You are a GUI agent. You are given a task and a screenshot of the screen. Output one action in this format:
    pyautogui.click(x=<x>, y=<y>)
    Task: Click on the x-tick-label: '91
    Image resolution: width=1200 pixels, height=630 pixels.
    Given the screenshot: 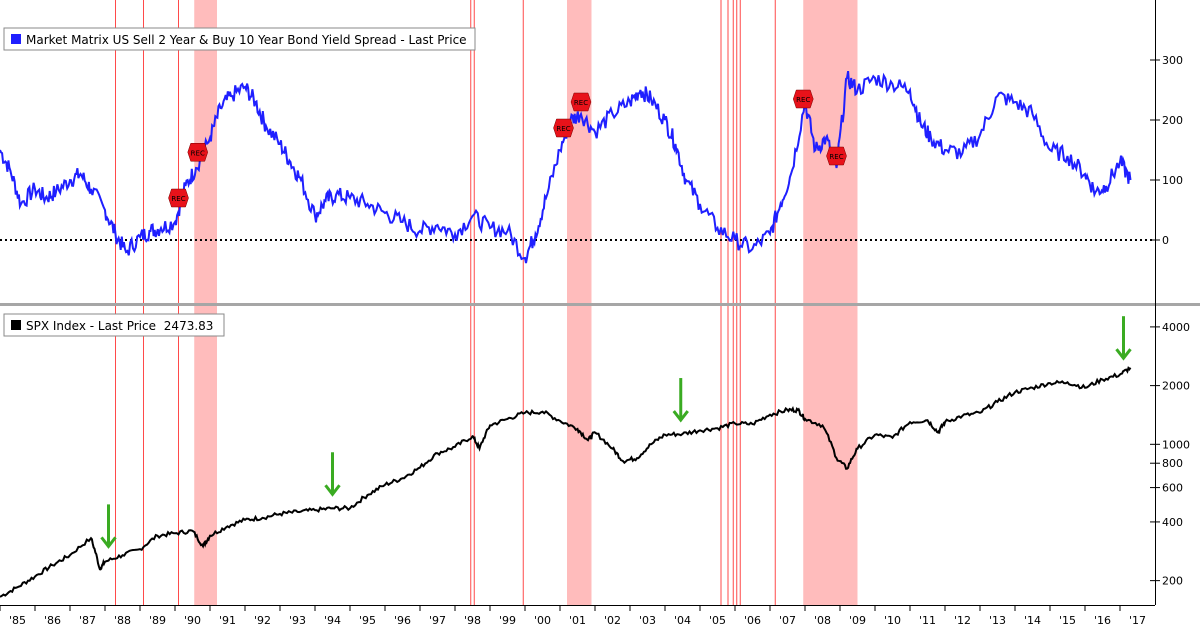 What is the action you would take?
    pyautogui.click(x=227, y=620)
    